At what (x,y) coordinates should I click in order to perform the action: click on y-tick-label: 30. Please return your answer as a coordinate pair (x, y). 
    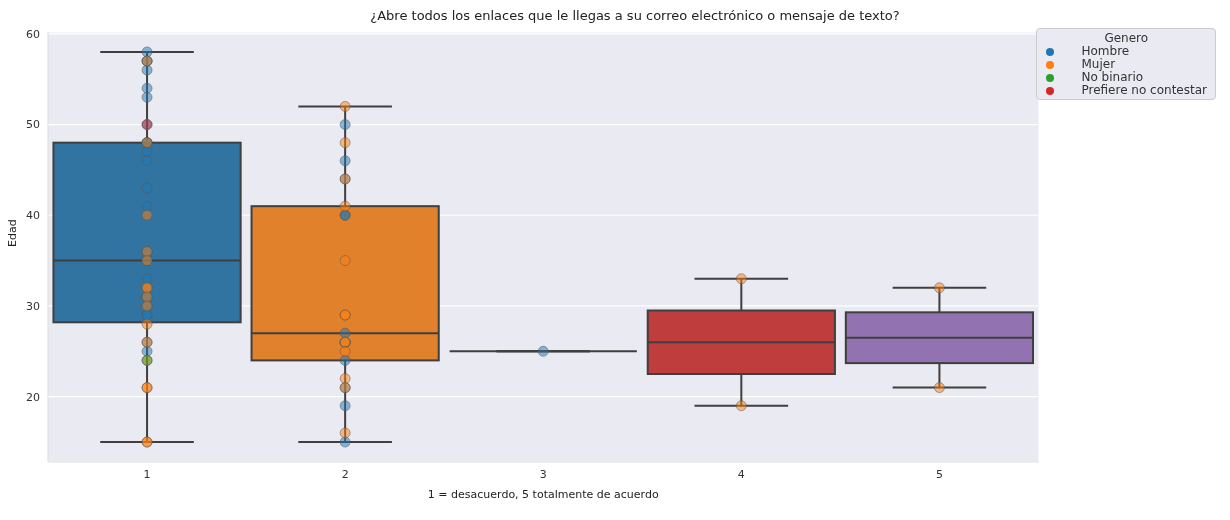
    Looking at the image, I should click on (33, 306).